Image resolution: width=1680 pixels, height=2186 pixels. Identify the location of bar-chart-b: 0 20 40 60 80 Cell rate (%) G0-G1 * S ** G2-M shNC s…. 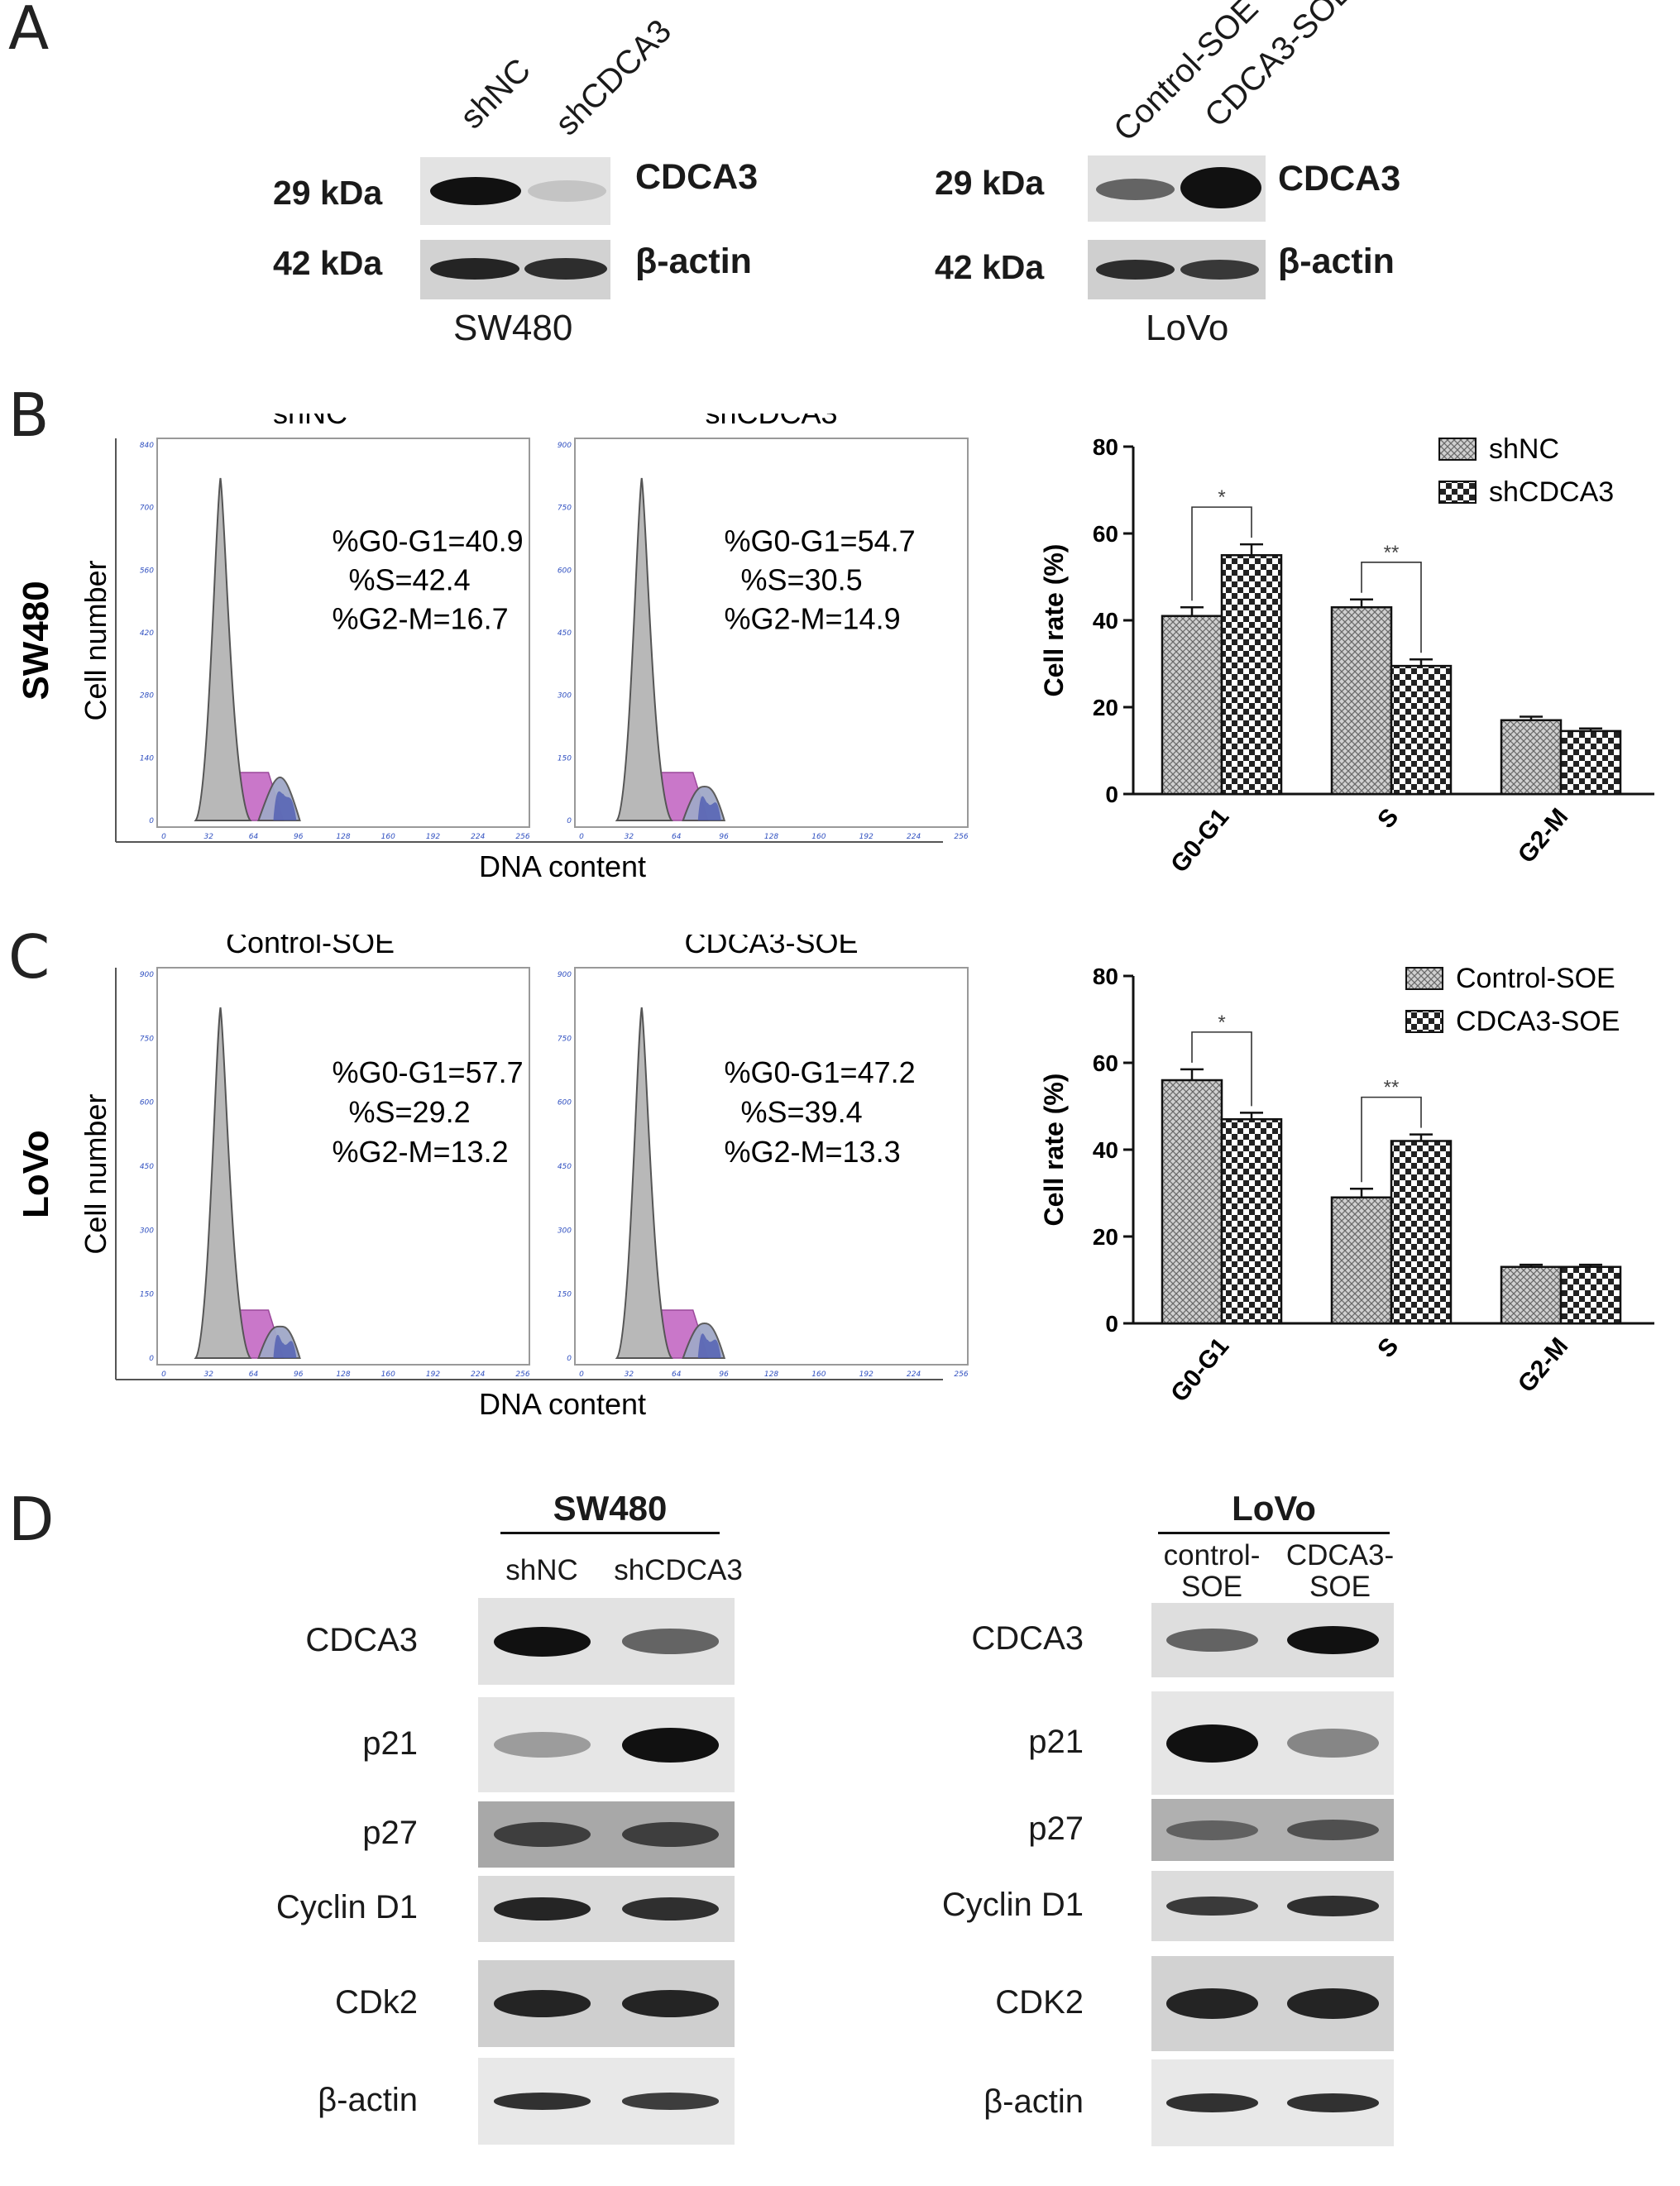
(1348, 653).